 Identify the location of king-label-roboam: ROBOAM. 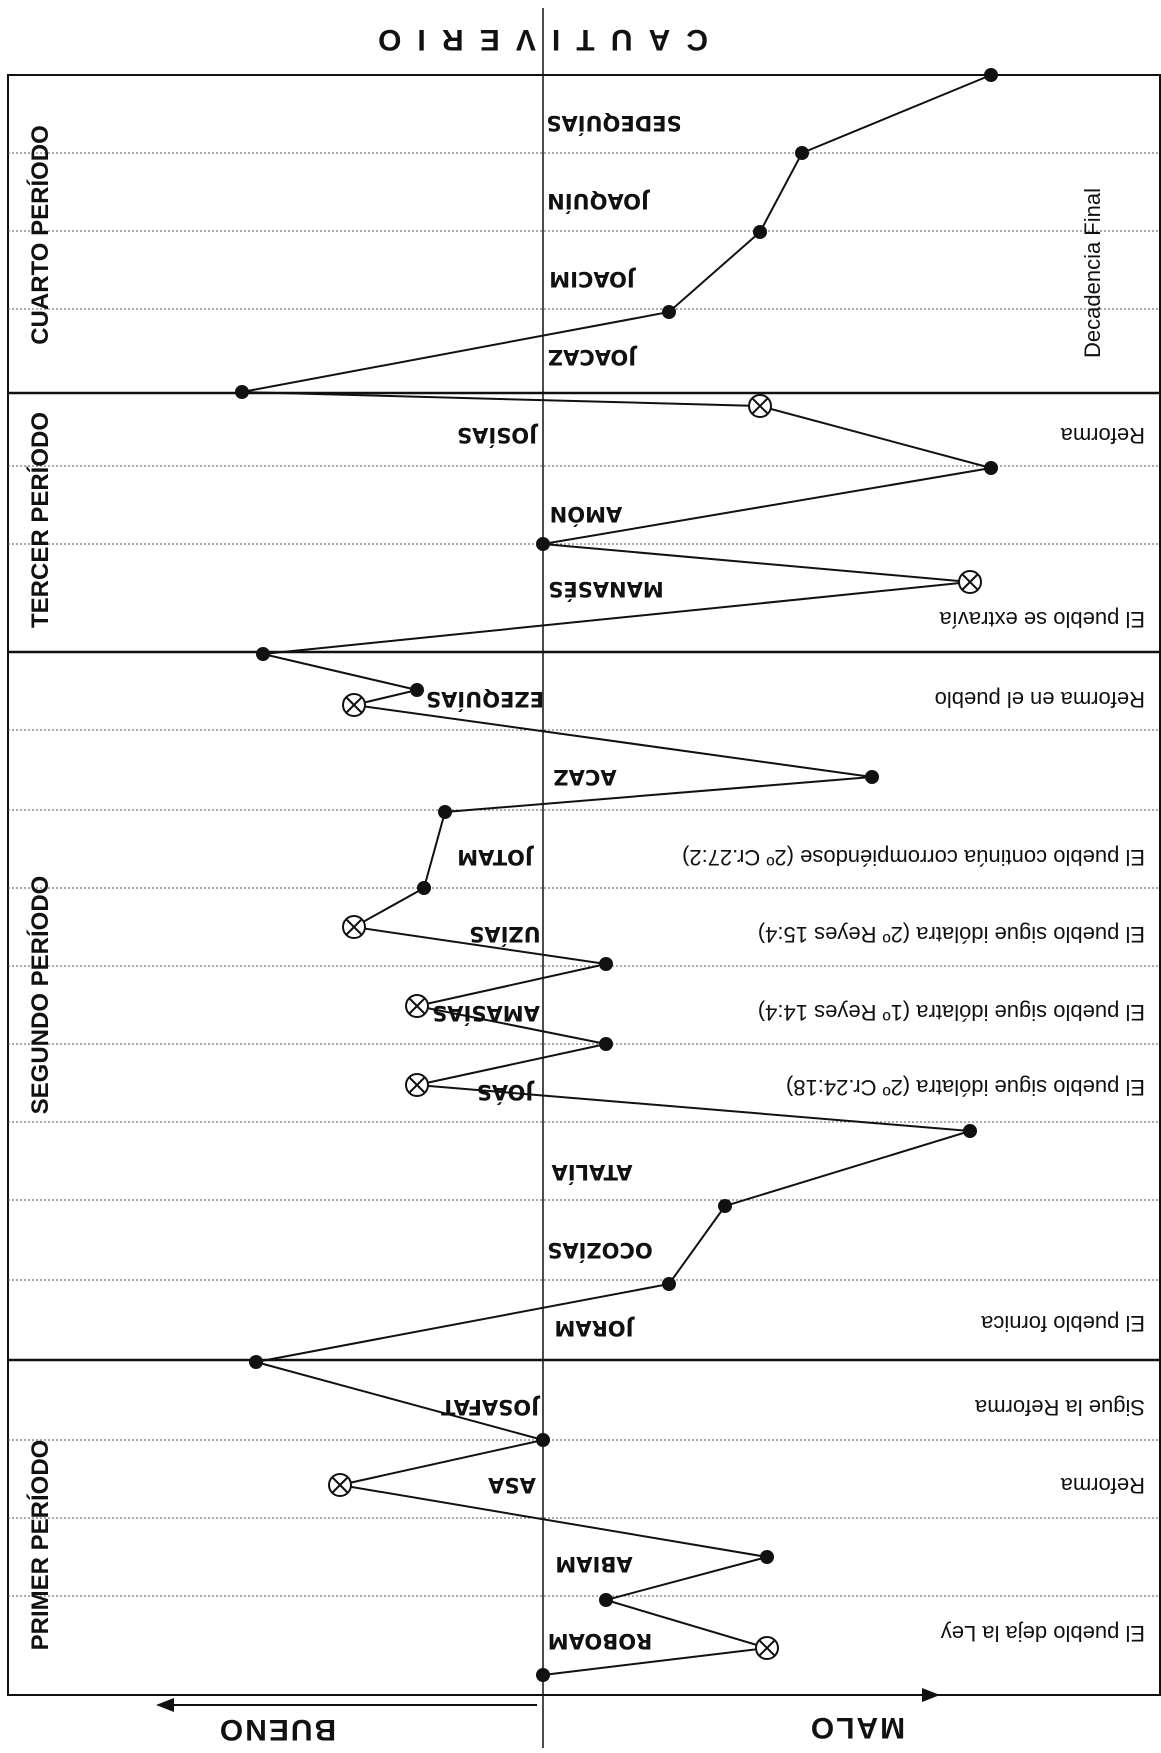
(600, 1641).